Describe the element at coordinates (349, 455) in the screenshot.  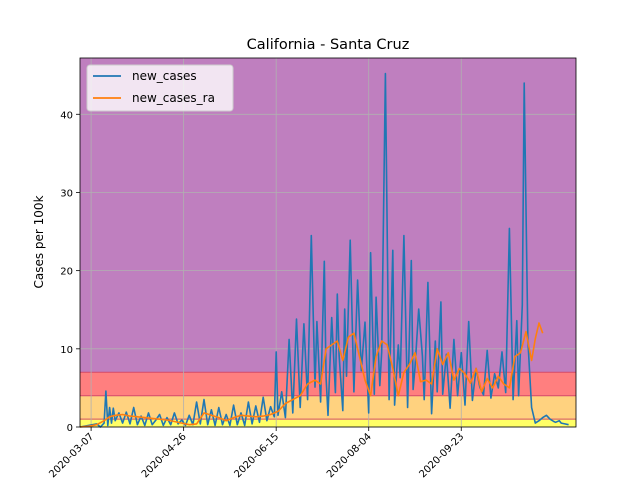
I see `x-tick-label: 2020-08-04` at that location.